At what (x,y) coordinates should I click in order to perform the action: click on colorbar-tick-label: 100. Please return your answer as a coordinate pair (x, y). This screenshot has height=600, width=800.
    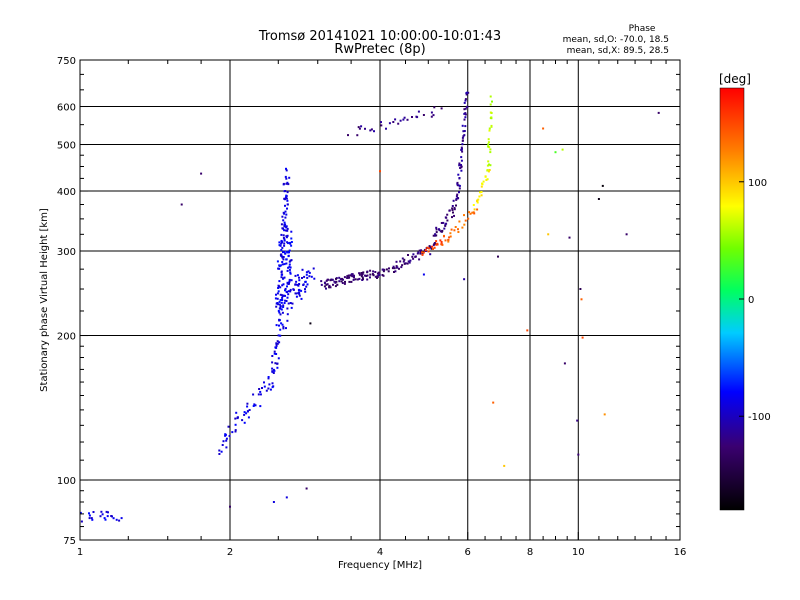
    Looking at the image, I should click on (757, 183).